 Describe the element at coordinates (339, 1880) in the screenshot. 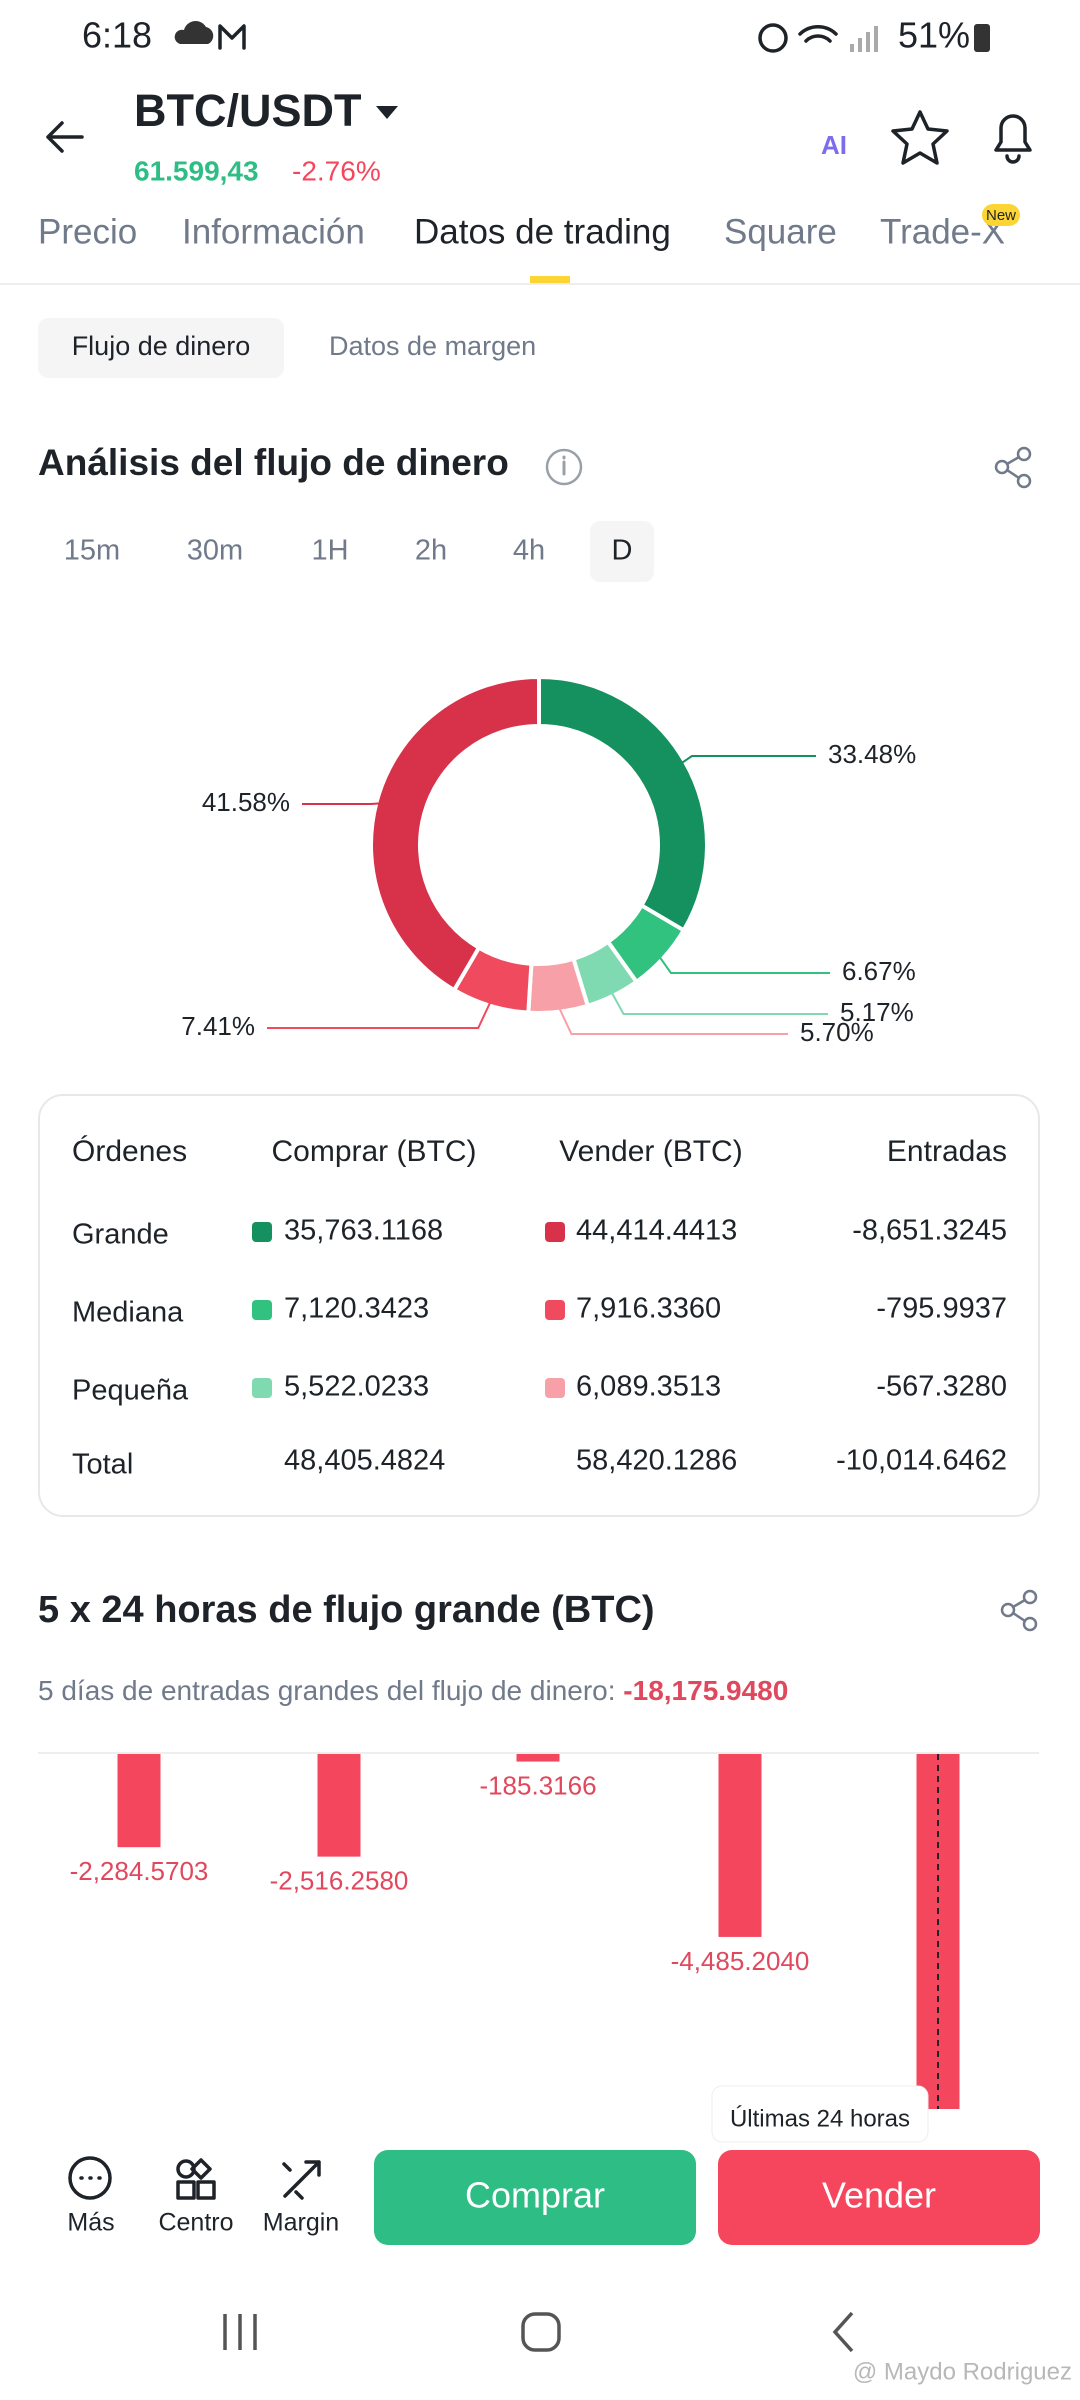

I see `bar-value-label: -2,516.2580` at that location.